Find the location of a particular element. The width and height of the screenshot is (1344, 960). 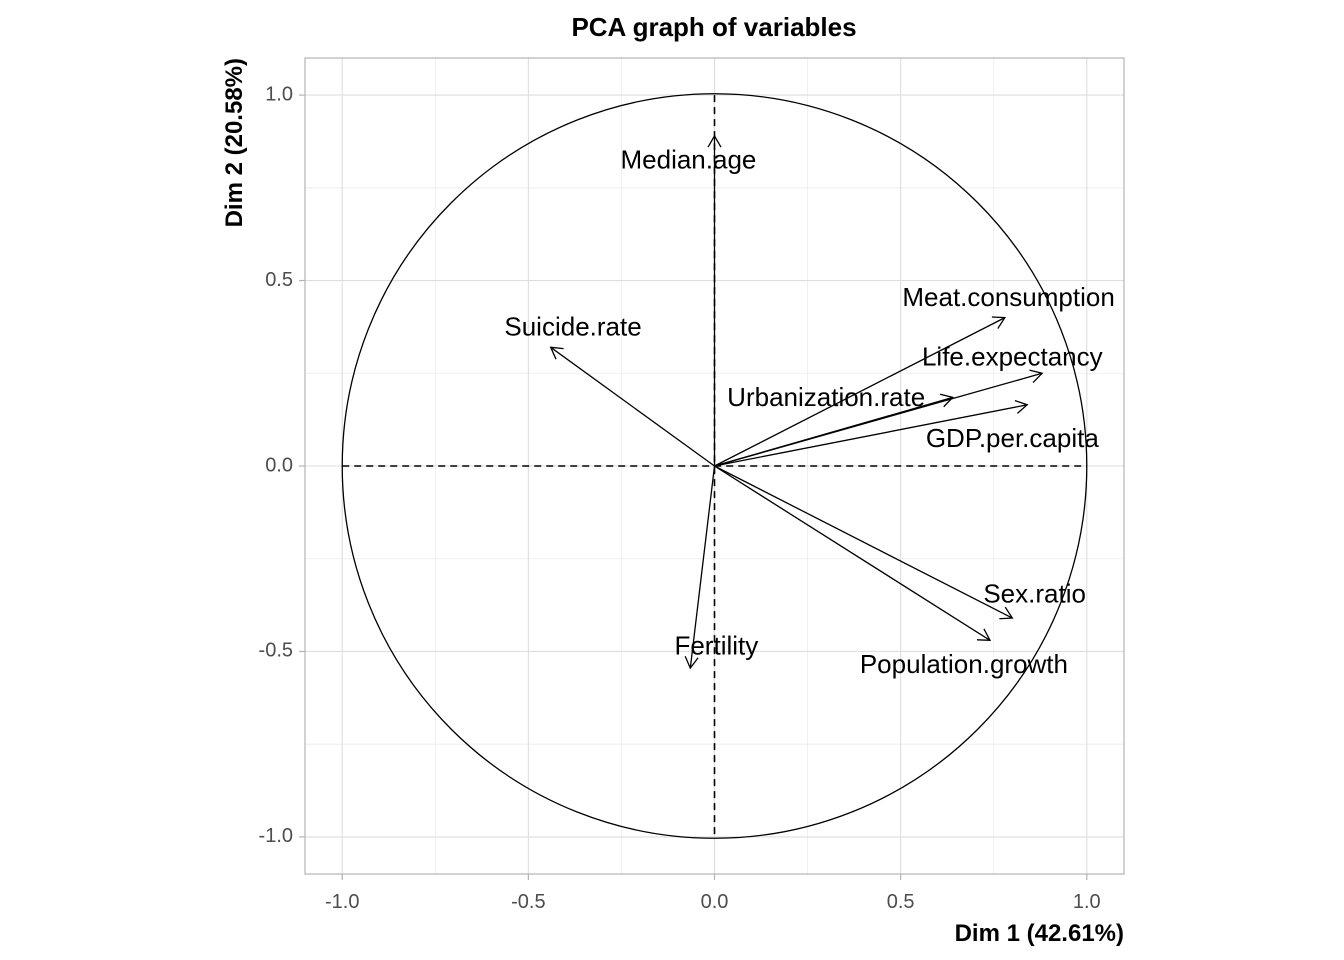

label-median-age: Median.age is located at coordinates (688, 160).